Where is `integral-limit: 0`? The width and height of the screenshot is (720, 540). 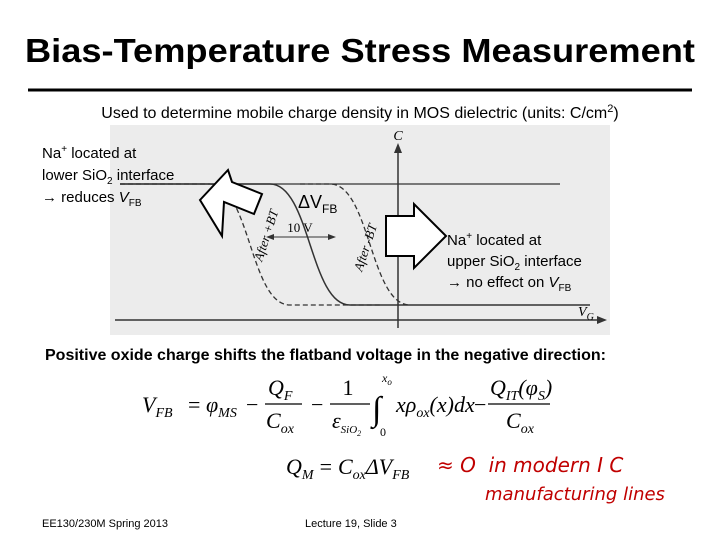
integral-limit: 0 is located at coordinates (383, 432).